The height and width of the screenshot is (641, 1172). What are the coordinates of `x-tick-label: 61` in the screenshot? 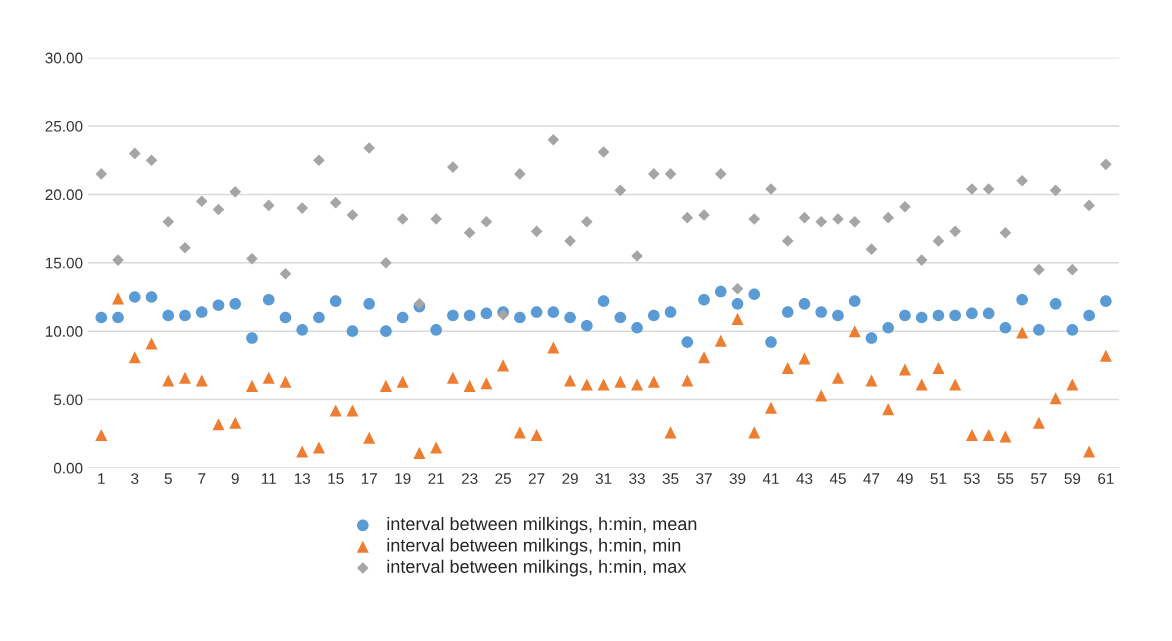 It's located at (1106, 479).